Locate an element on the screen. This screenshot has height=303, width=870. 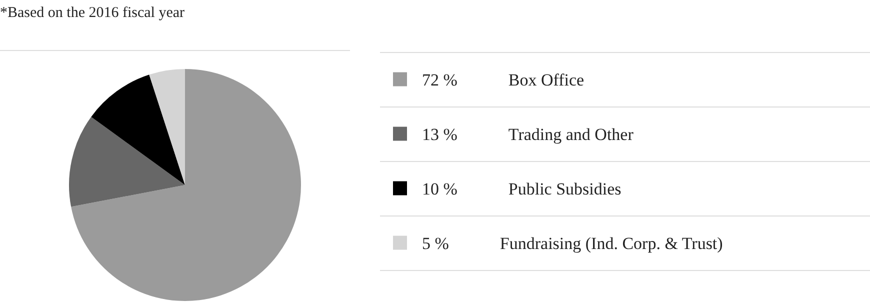
legend-label: 72 % Box Office is located at coordinates (503, 80).